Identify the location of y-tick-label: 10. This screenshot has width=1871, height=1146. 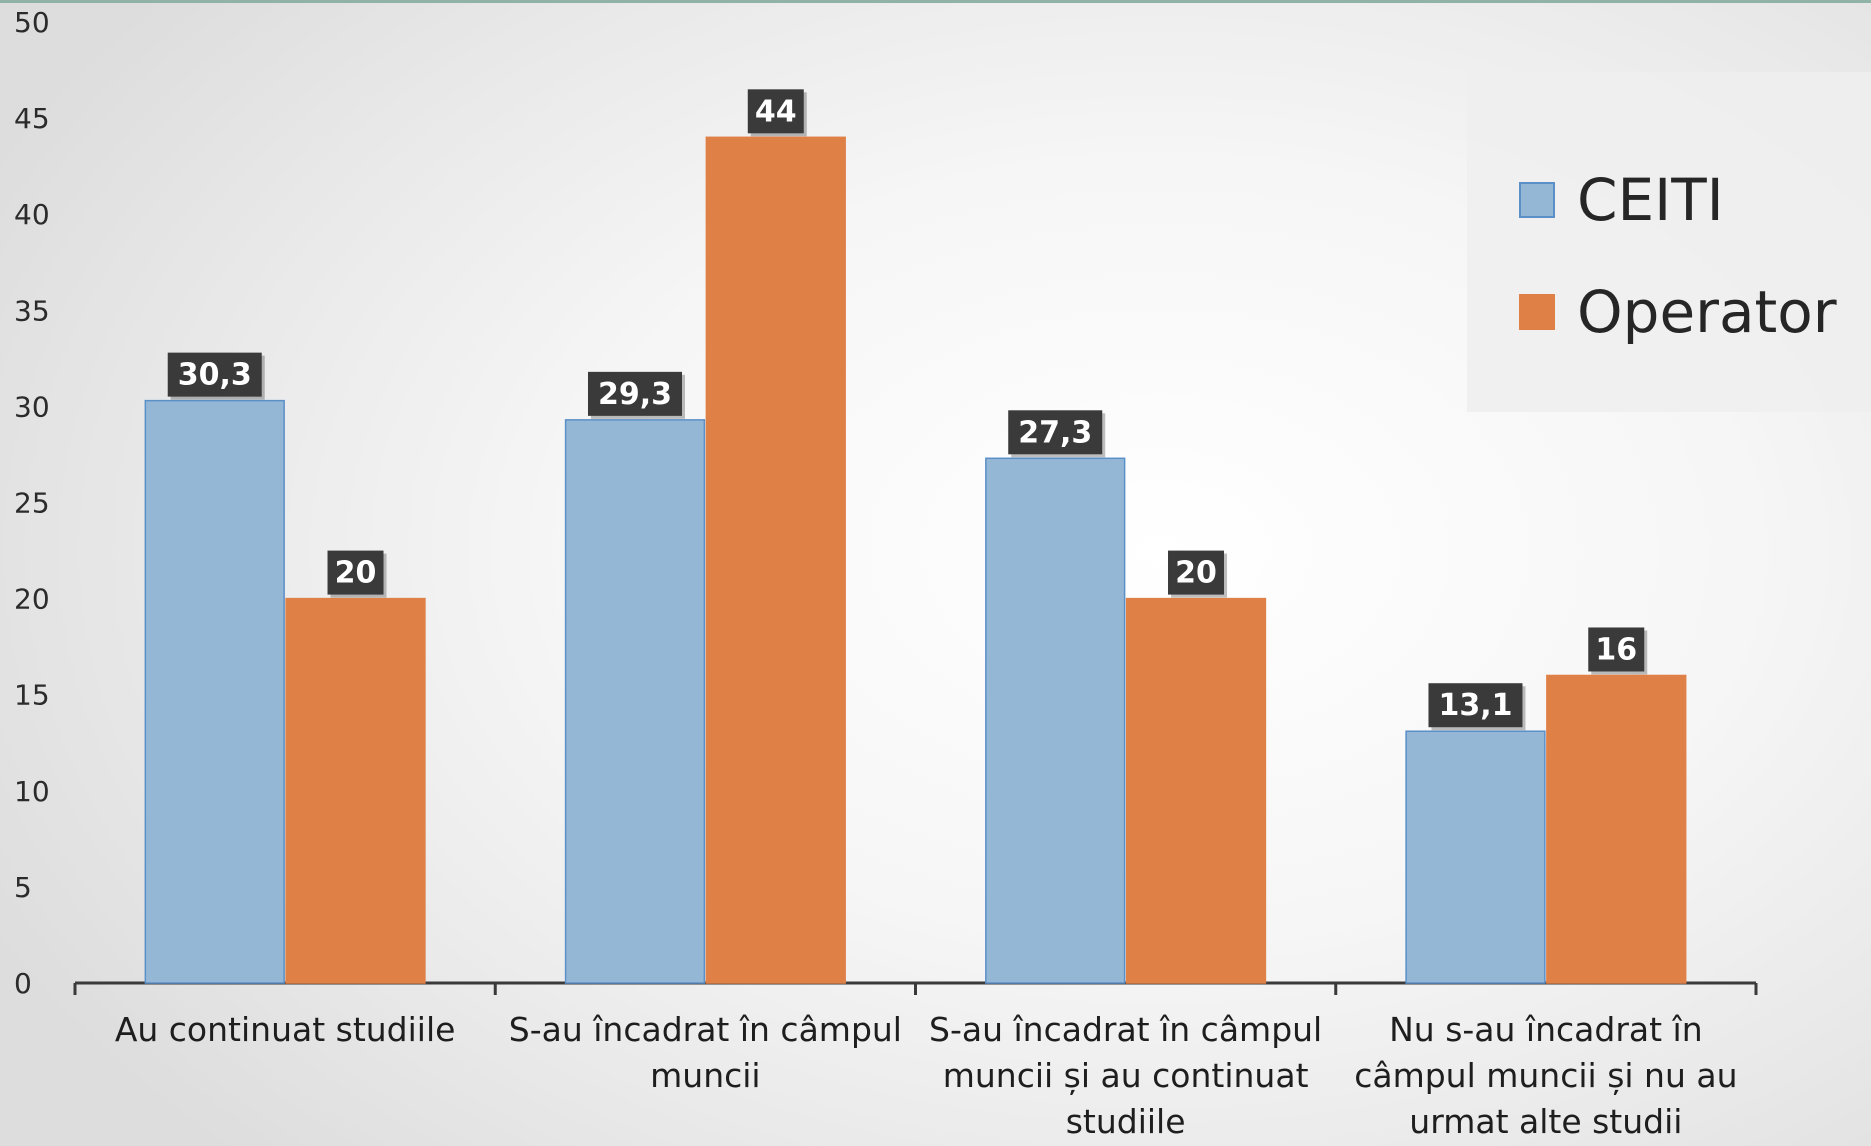
(32, 791).